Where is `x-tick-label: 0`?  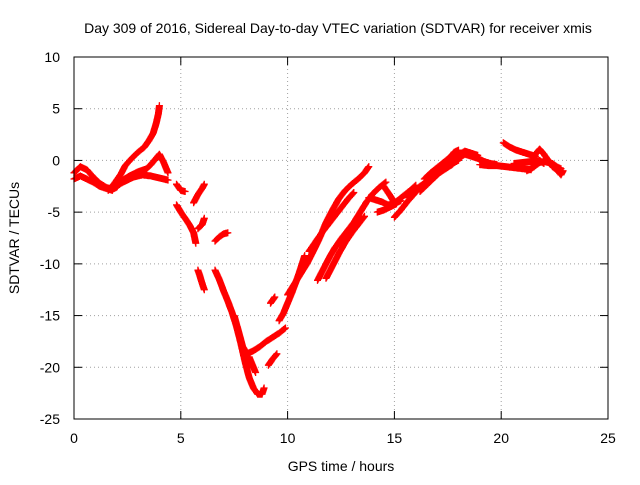
x-tick-label: 0 is located at coordinates (74, 438).